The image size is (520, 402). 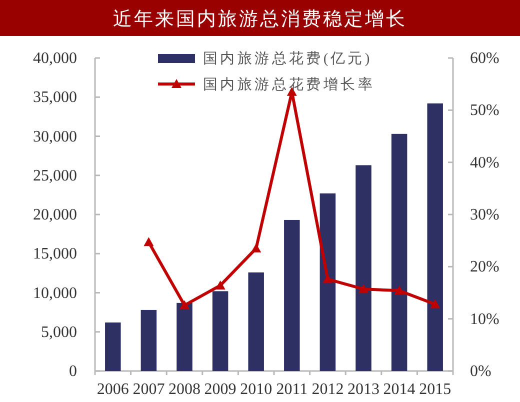 What do you see at coordinates (59, 332) in the screenshot?
I see `y-tick-label: 5,000` at bounding box center [59, 332].